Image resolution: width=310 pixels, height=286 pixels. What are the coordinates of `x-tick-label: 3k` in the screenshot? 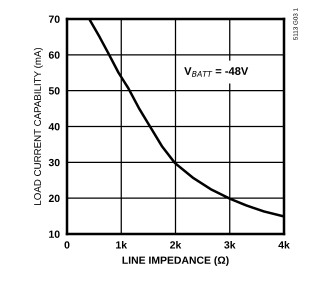 It's located at (230, 244).